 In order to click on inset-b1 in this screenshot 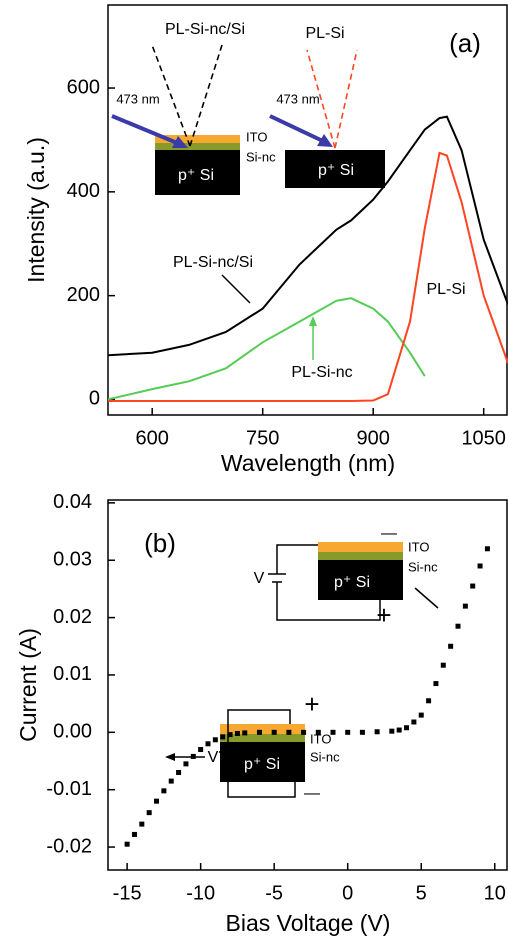, I will do `click(353, 581)`.